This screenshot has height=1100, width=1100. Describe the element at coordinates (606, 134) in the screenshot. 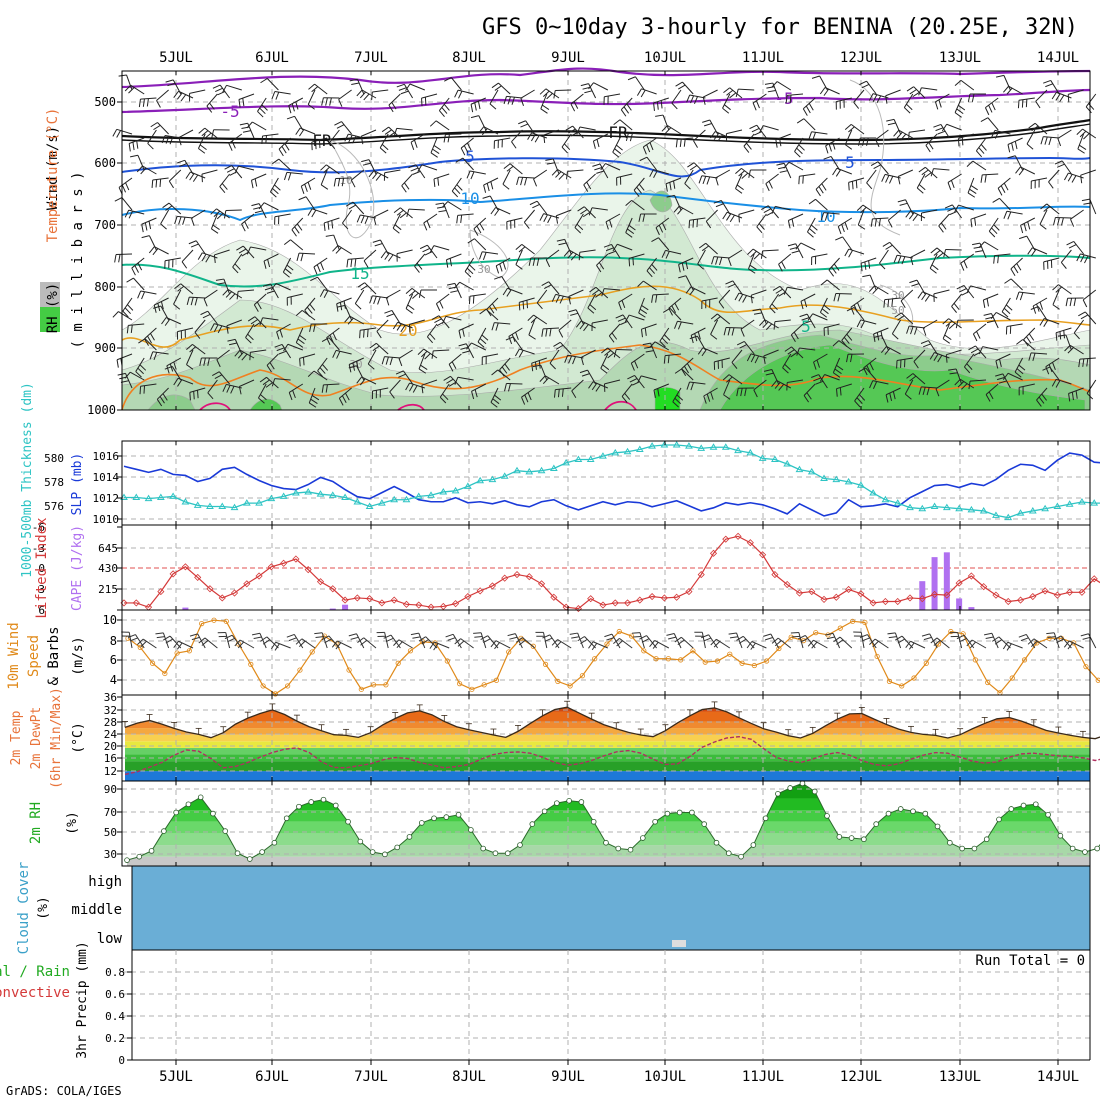

I see `temperature-contour` at that location.